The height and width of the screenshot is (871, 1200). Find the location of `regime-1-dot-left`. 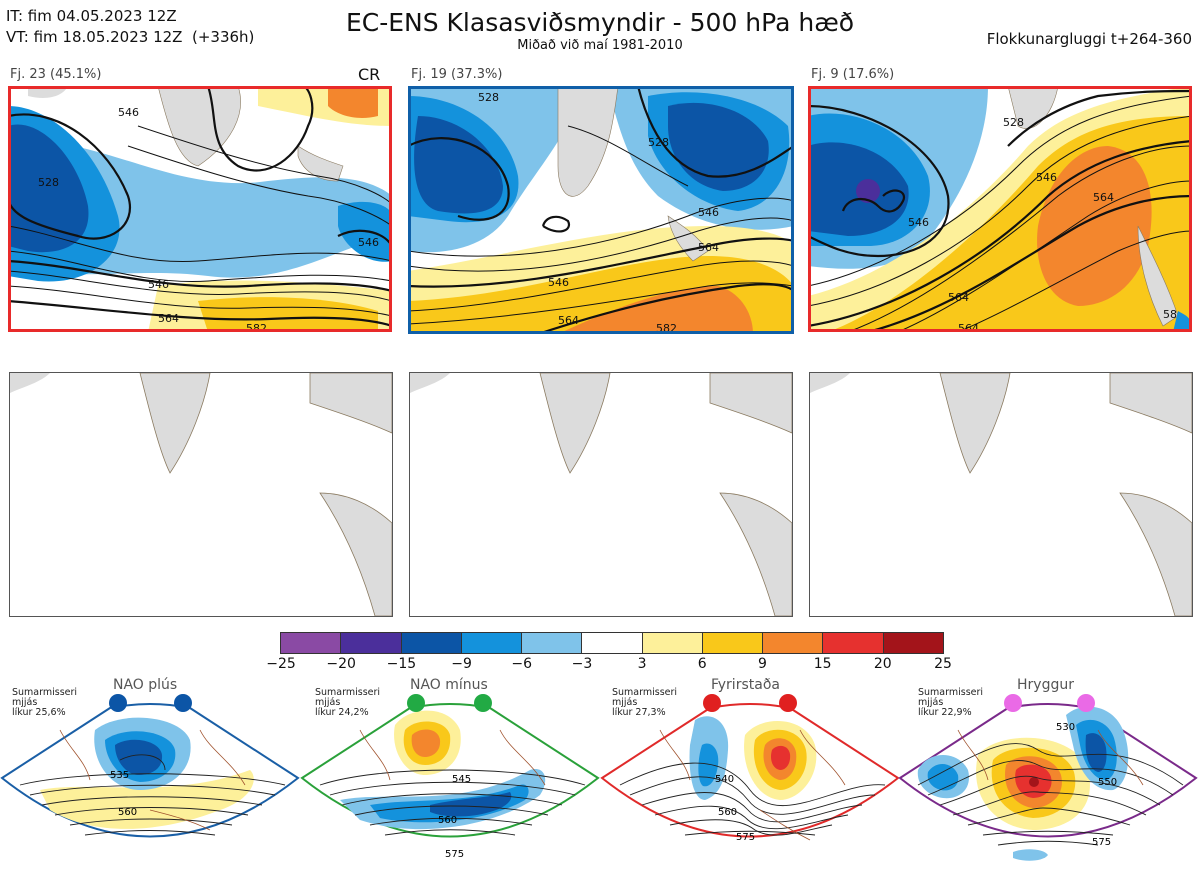

regime-1-dot-left is located at coordinates (118, 703).